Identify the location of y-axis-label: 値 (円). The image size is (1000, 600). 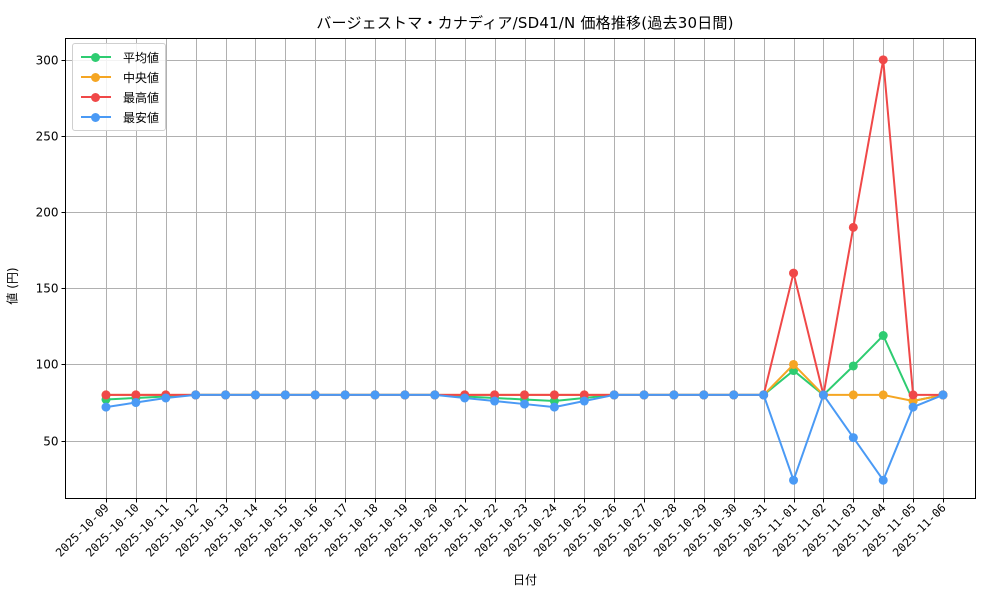
(12, 286).